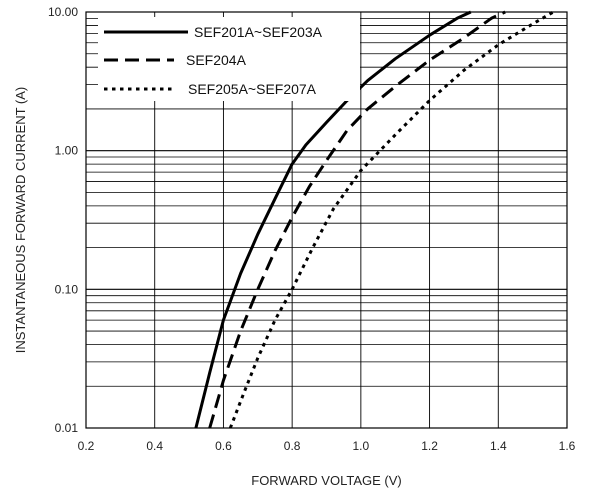 Image resolution: width=596 pixels, height=491 pixels. I want to click on x-tick-label: 0.4, so click(154, 446).